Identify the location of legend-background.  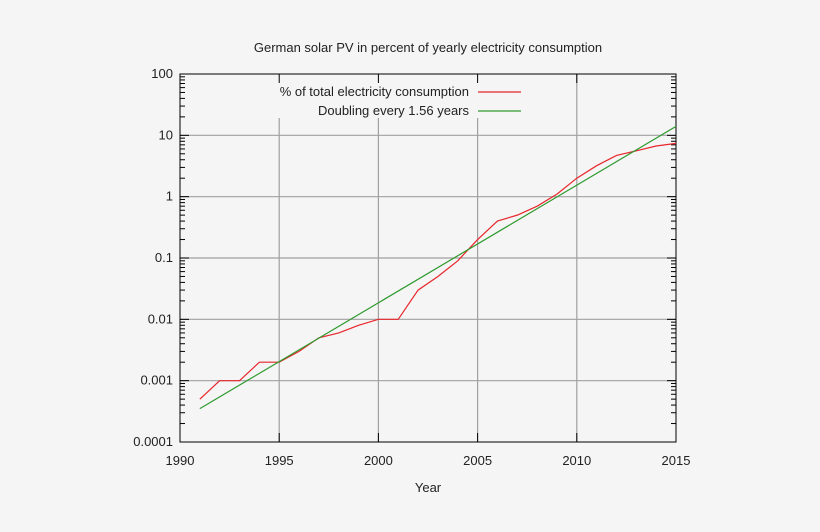
(361, 99).